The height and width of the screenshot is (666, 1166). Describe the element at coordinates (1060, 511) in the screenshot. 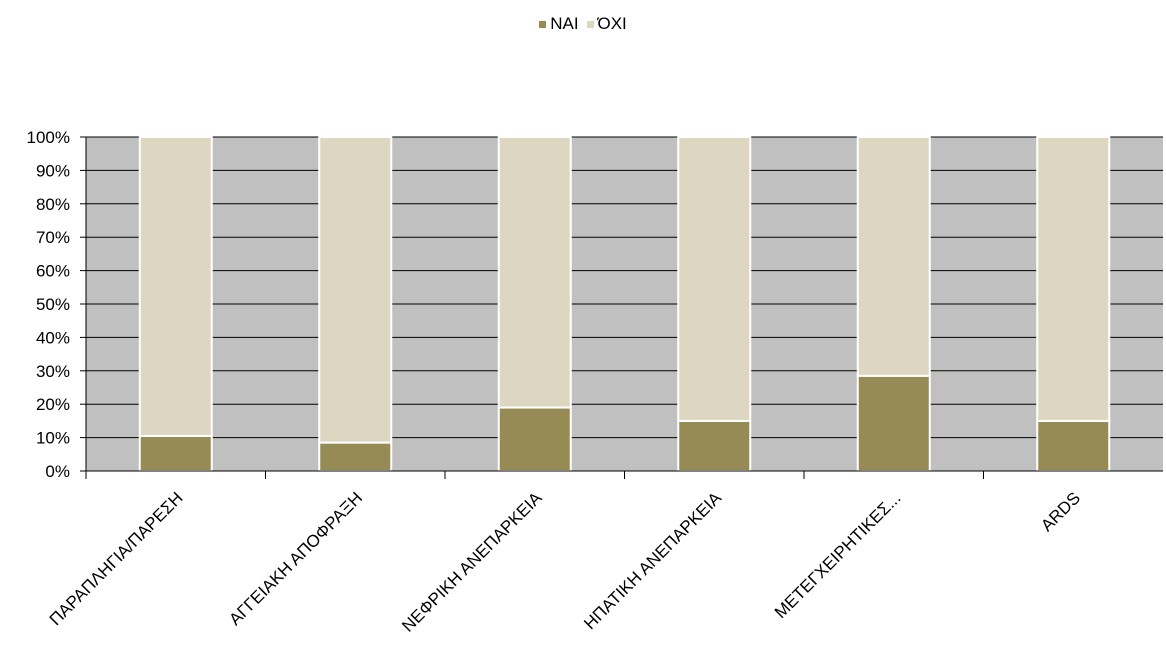

I see `x-tick-label: ARDS` at that location.